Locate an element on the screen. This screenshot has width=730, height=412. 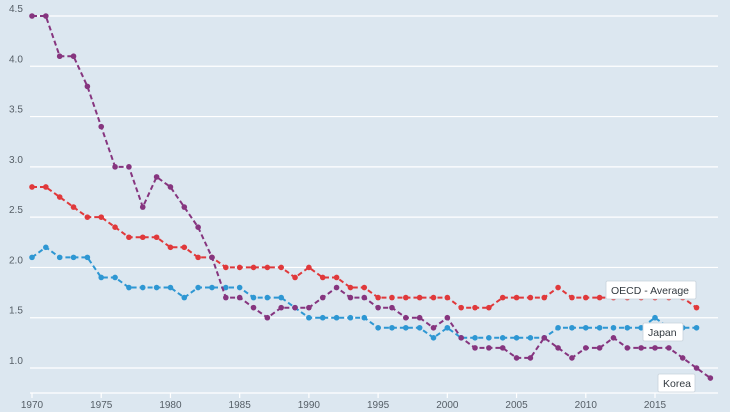
y-tick-label: 4.0 is located at coordinates (16, 59).